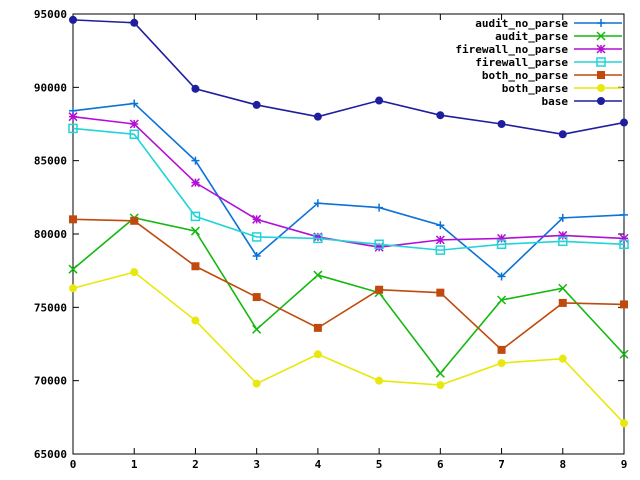 The width and height of the screenshot is (640, 480). Describe the element at coordinates (73, 464) in the screenshot. I see `x-tick-label: 0` at that location.